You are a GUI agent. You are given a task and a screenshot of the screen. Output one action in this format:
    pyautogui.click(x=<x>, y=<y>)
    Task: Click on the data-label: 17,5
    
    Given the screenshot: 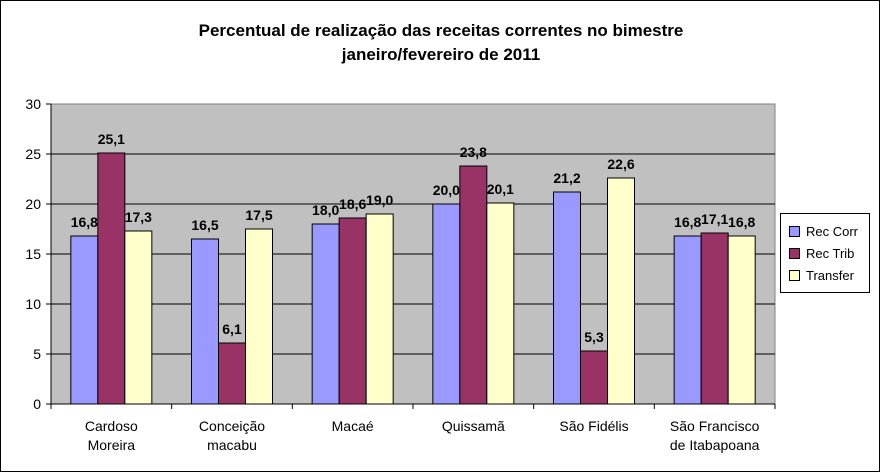 What is the action you would take?
    pyautogui.click(x=258, y=215)
    